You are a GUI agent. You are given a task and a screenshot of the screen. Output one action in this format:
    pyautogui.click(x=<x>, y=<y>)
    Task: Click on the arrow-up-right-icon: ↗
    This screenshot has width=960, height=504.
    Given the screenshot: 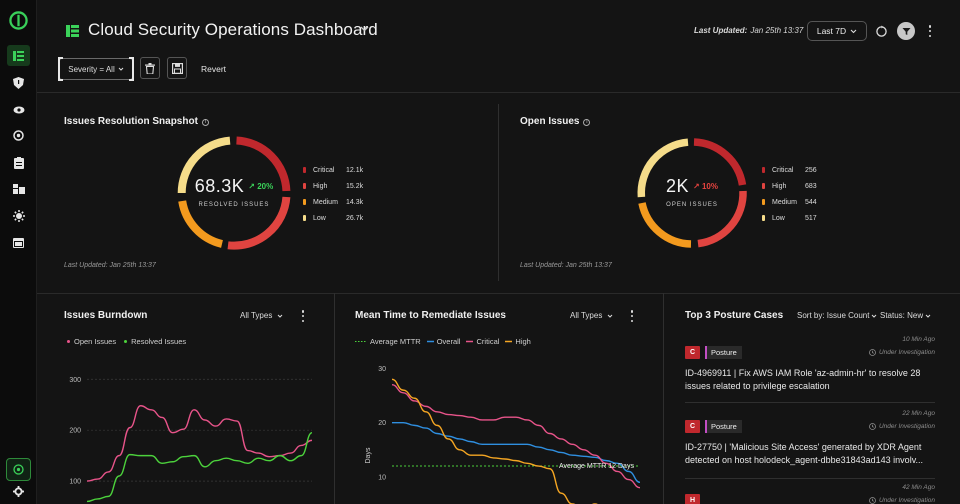 What is the action you would take?
    pyautogui.click(x=696, y=186)
    